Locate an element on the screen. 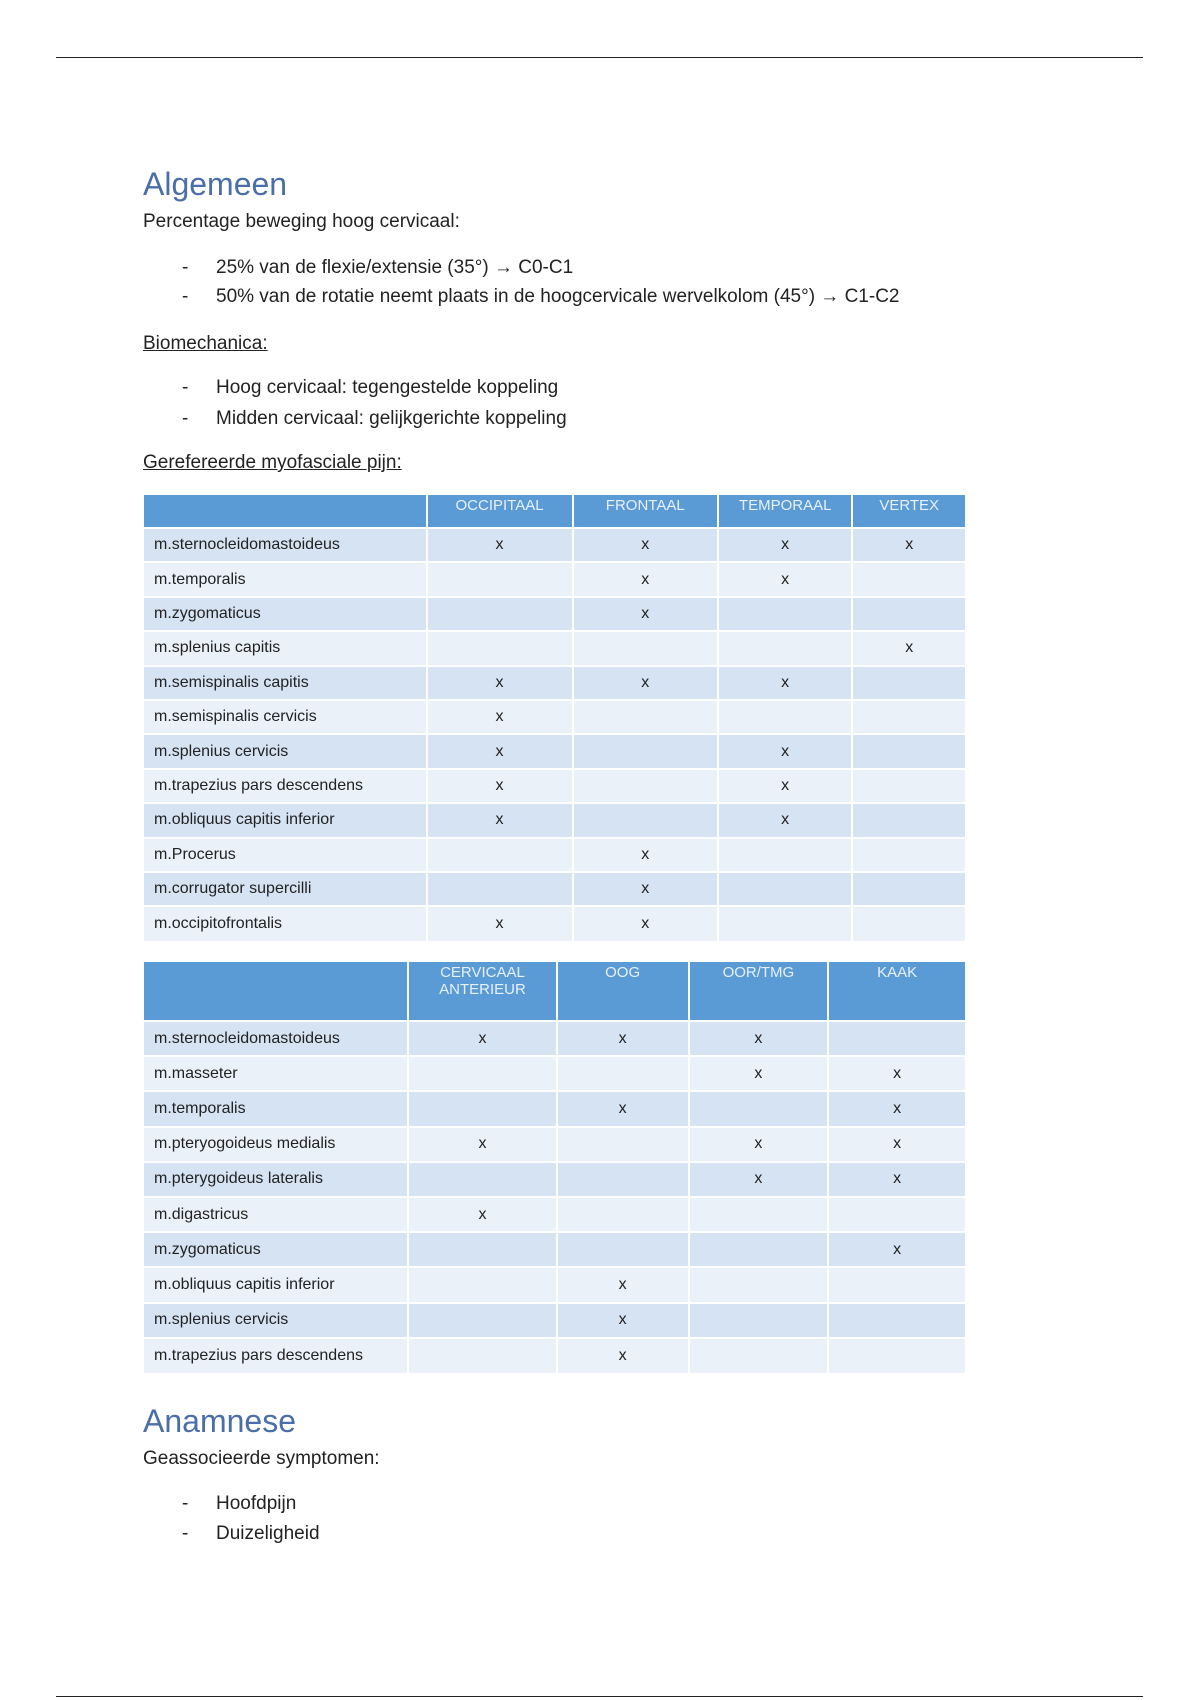 The height and width of the screenshot is (1700, 1200). table-row: m.splenius cervicis x x is located at coordinates (555, 751).